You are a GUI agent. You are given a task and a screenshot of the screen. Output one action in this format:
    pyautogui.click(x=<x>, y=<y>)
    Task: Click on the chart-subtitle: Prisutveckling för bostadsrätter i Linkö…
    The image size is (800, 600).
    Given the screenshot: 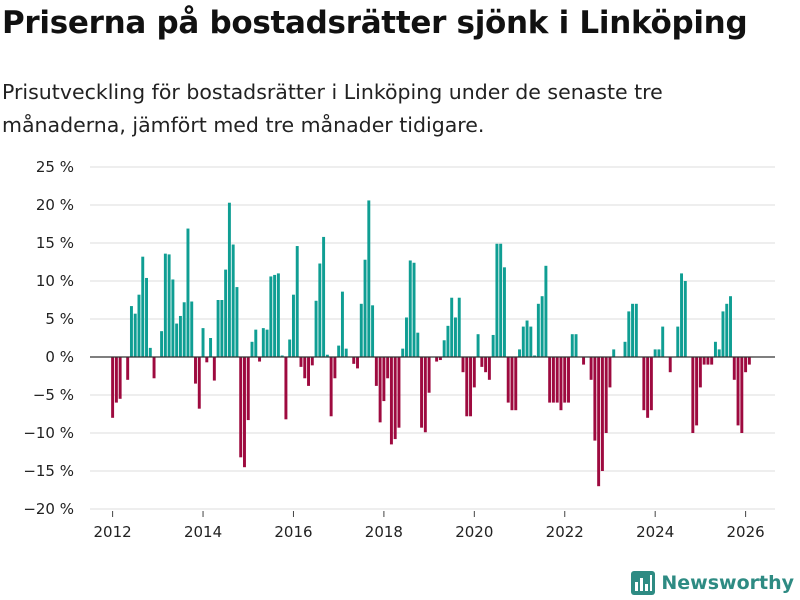 What is the action you would take?
    pyautogui.click(x=332, y=108)
    